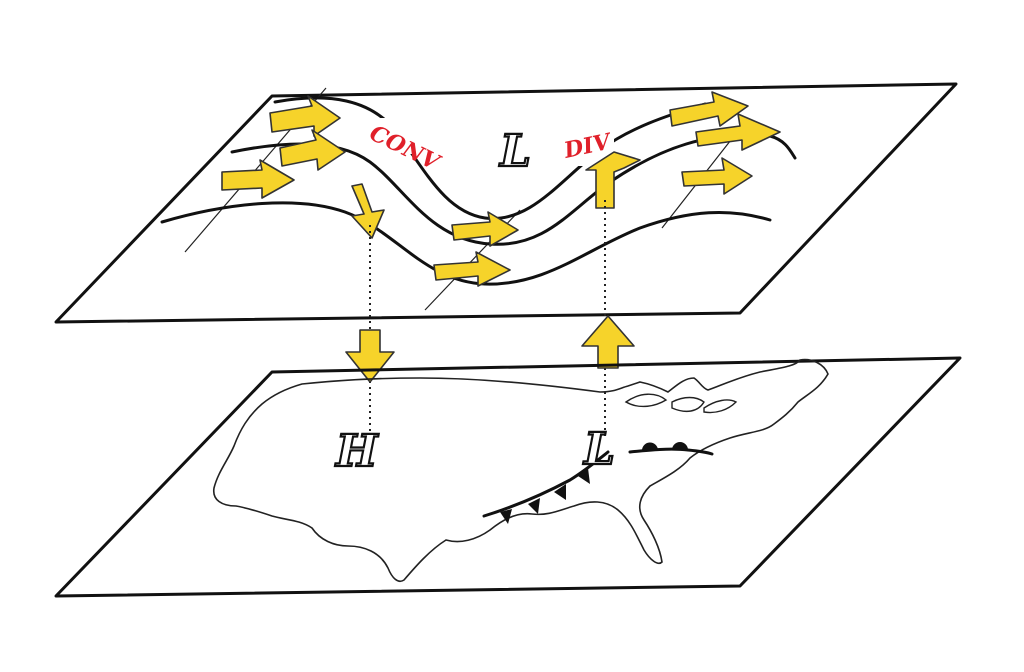  I want to click on great-lakes-outline, so click(681, 403).